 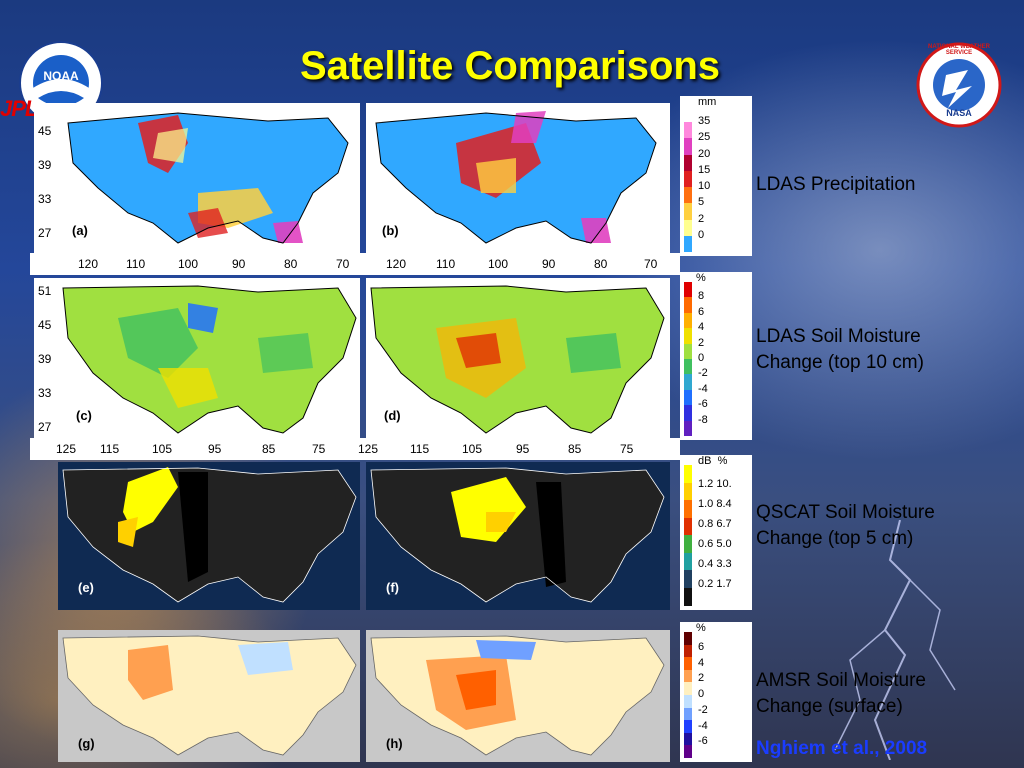 I want to click on row2-lat-39: 39, so click(x=45, y=359).